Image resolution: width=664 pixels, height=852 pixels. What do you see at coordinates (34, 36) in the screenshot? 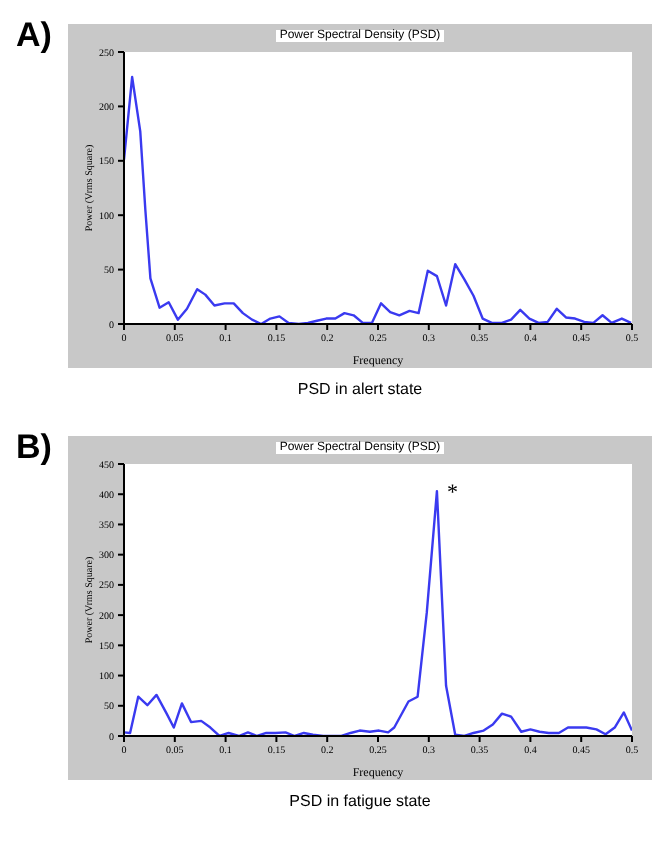
I see `text: A)` at bounding box center [34, 36].